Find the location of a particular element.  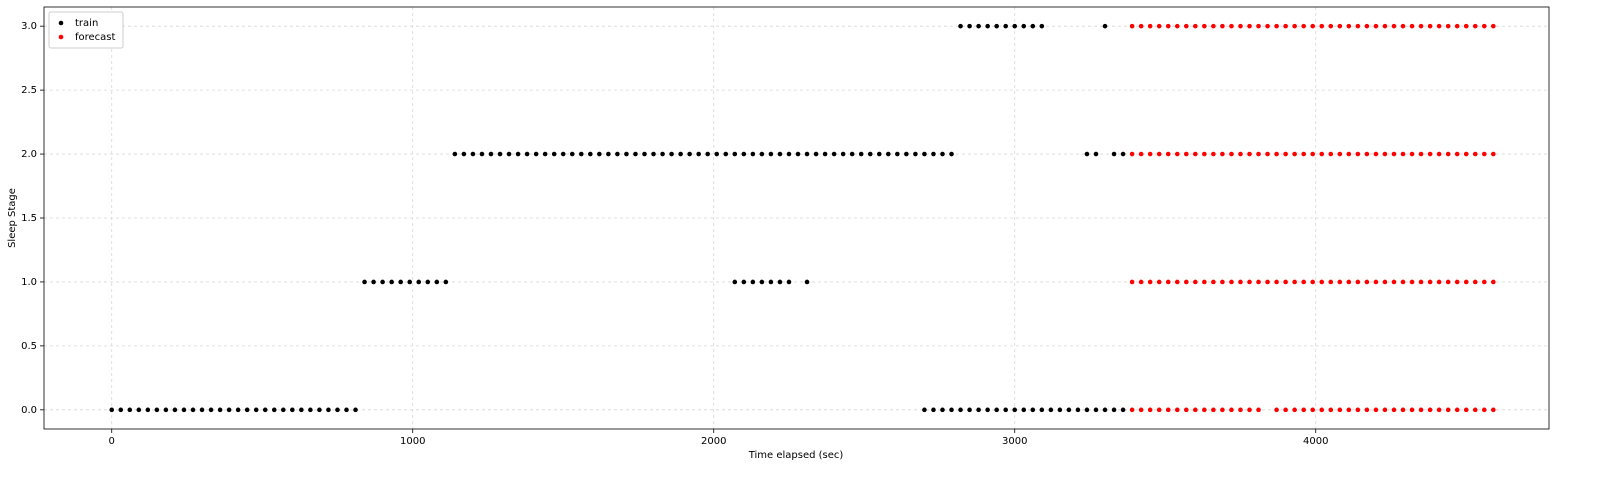

y-tick-label: 2.5 is located at coordinates (29, 90).